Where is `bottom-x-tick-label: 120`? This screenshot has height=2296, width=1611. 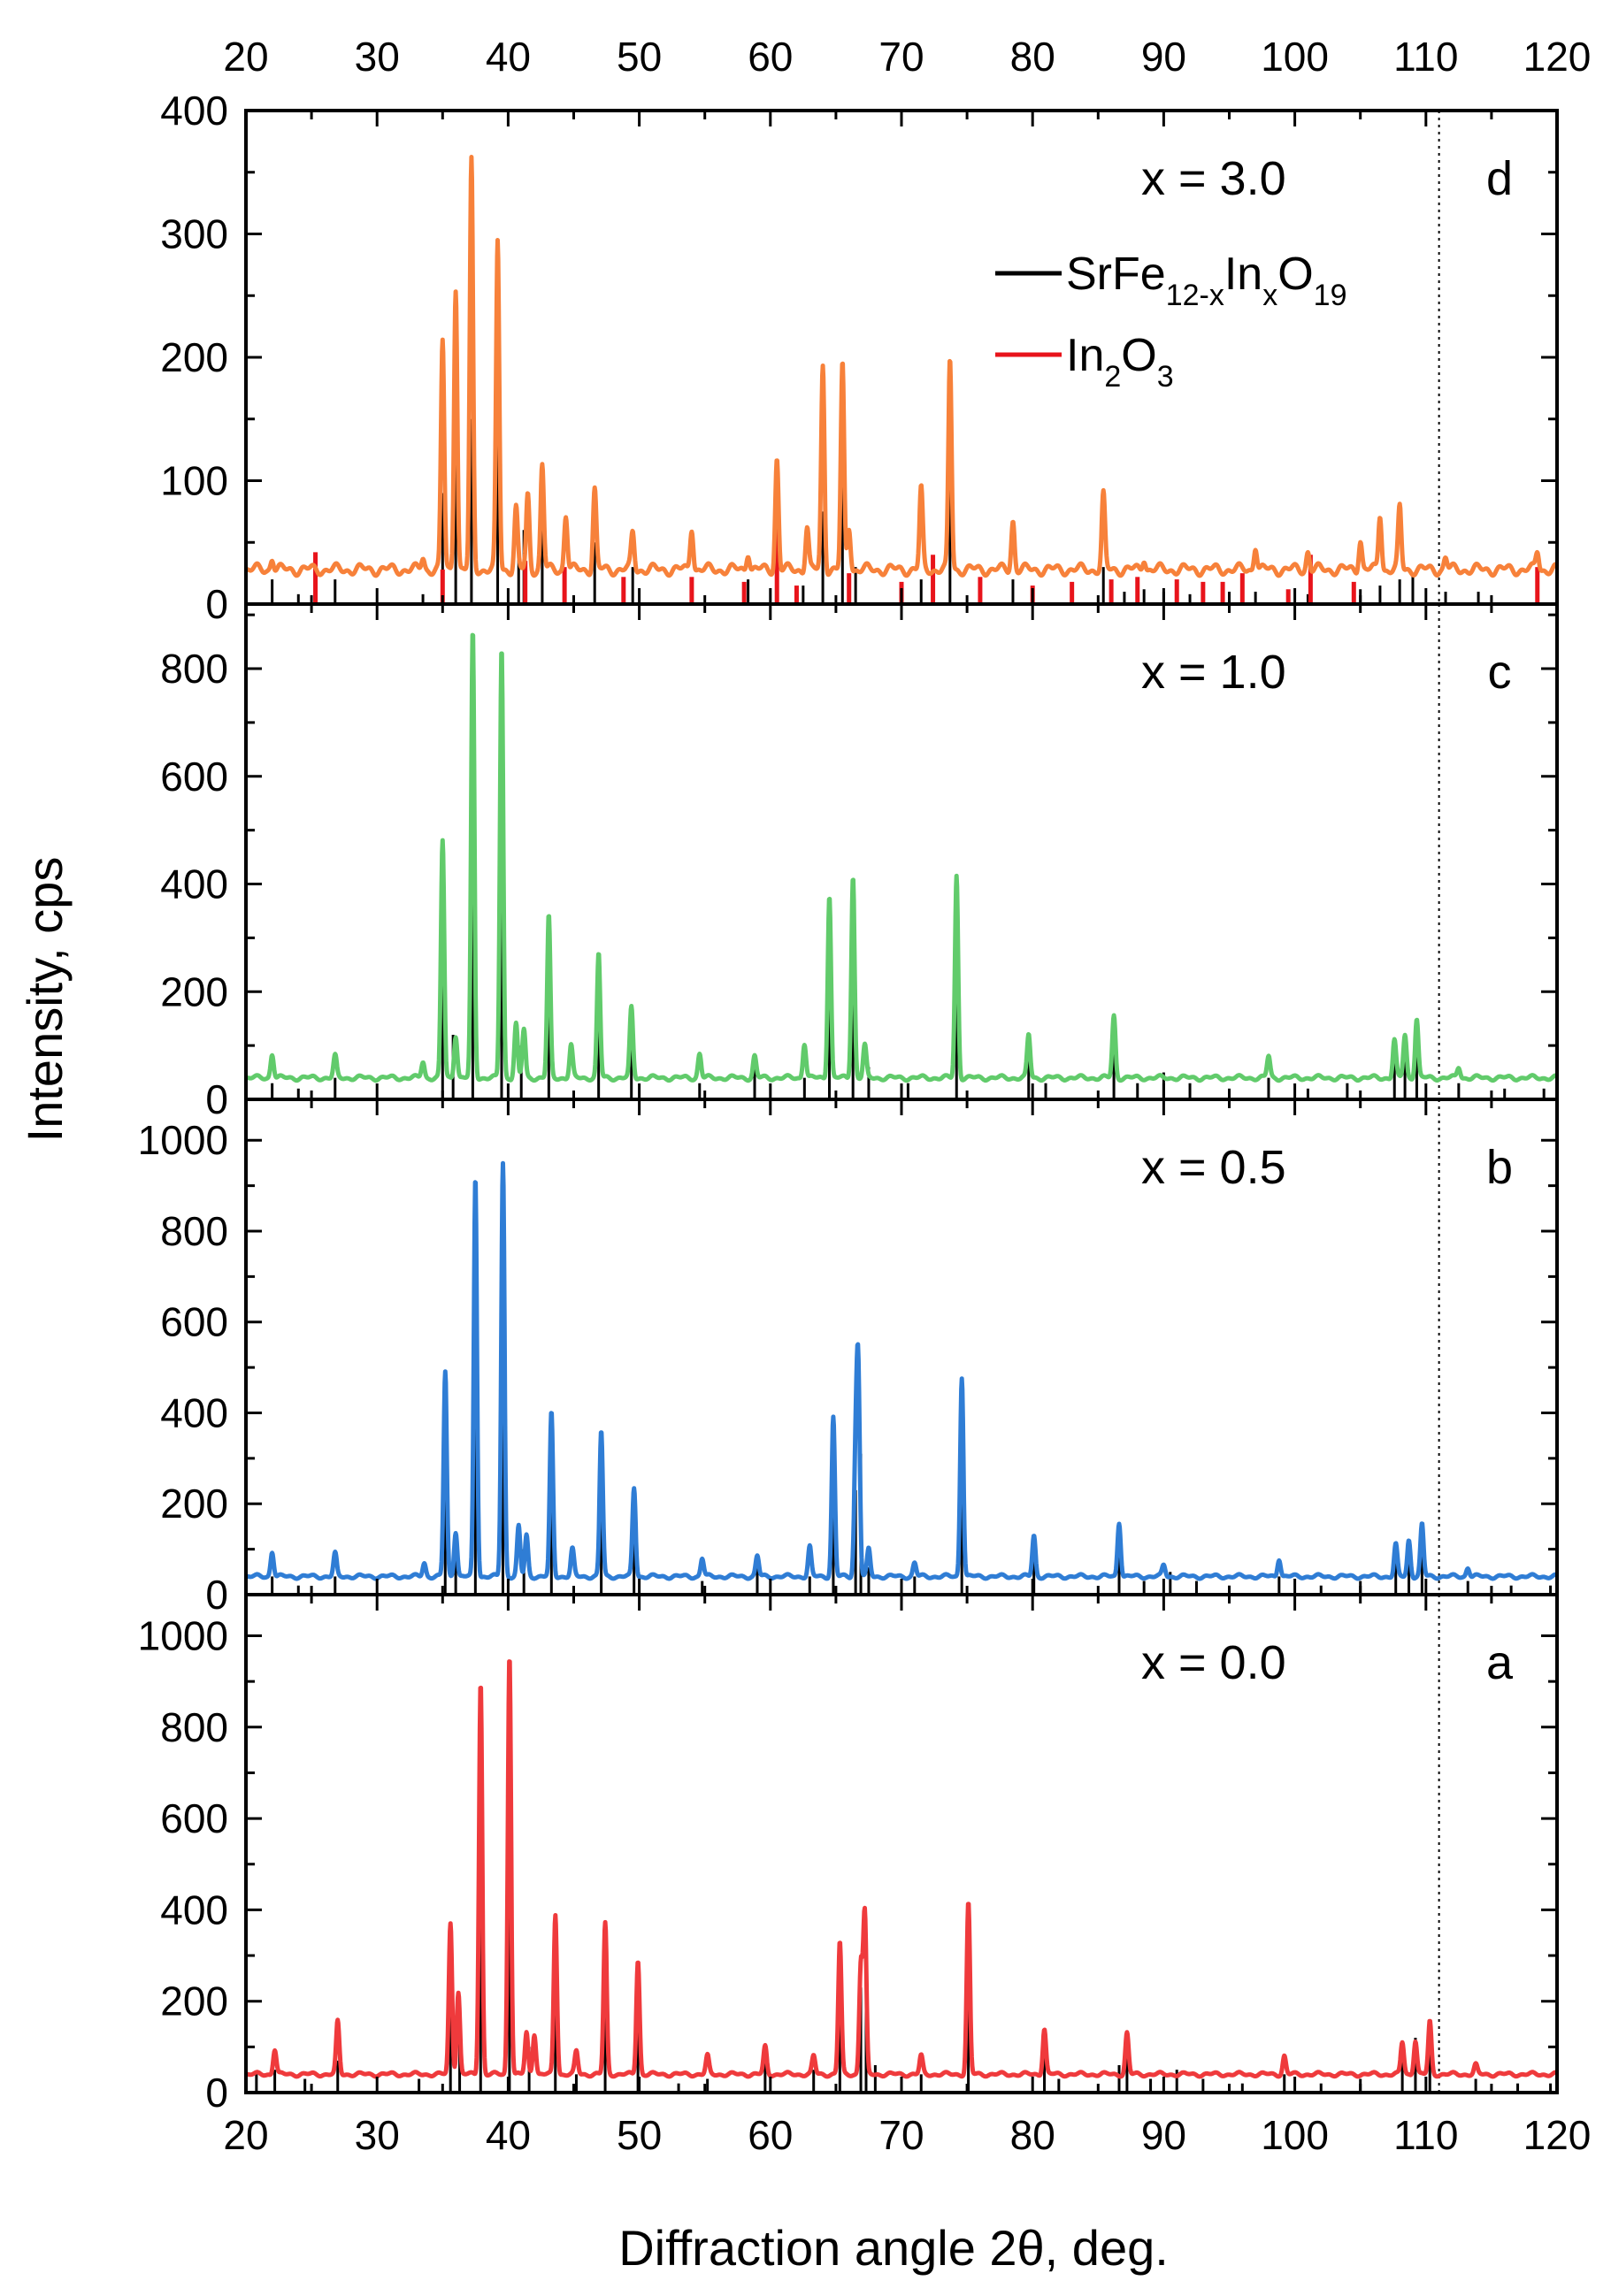 bottom-x-tick-label: 120 is located at coordinates (1557, 2135).